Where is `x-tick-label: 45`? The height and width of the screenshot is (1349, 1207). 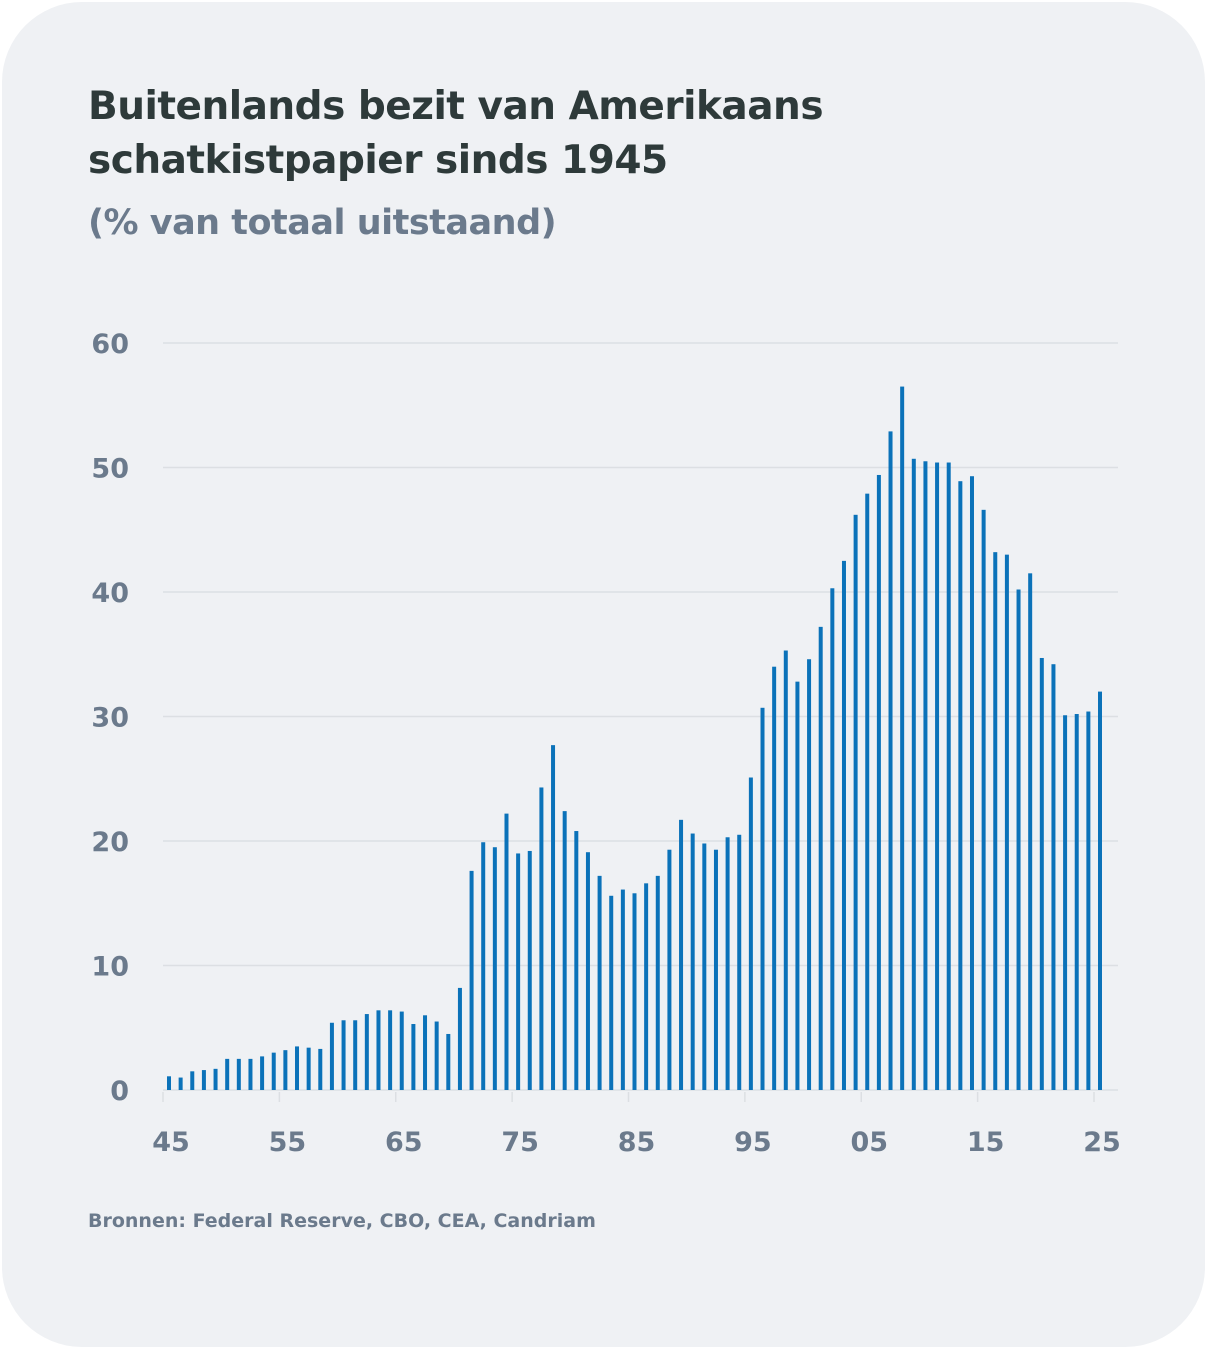
x-tick-label: 45 is located at coordinates (171, 1142).